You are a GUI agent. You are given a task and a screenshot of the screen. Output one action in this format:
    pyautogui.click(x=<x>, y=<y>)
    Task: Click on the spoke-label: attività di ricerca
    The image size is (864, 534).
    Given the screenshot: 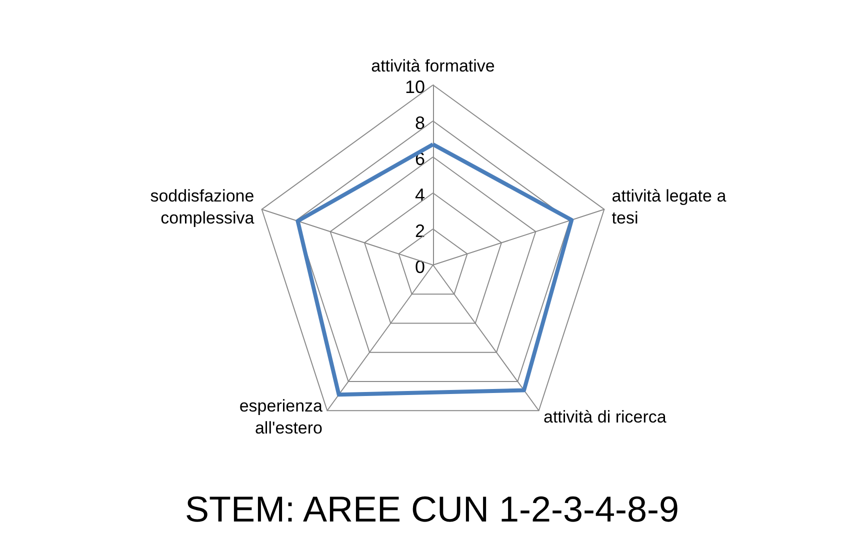 What is the action you would take?
    pyautogui.click(x=605, y=417)
    